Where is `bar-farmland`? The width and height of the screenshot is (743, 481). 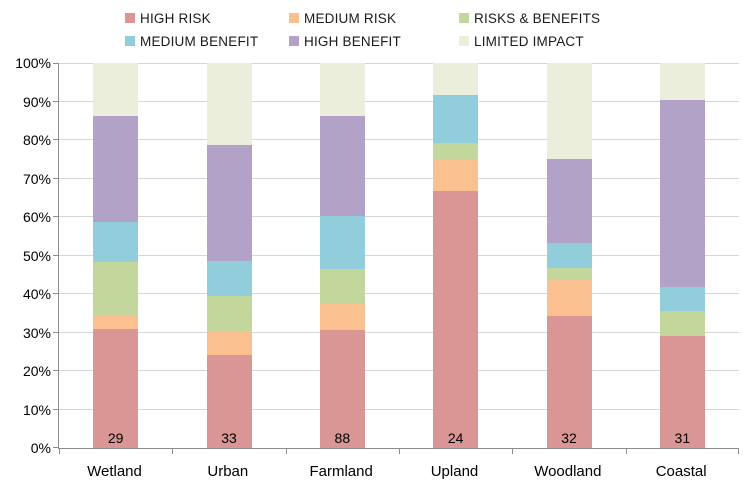
bar-farmland is located at coordinates (342, 255).